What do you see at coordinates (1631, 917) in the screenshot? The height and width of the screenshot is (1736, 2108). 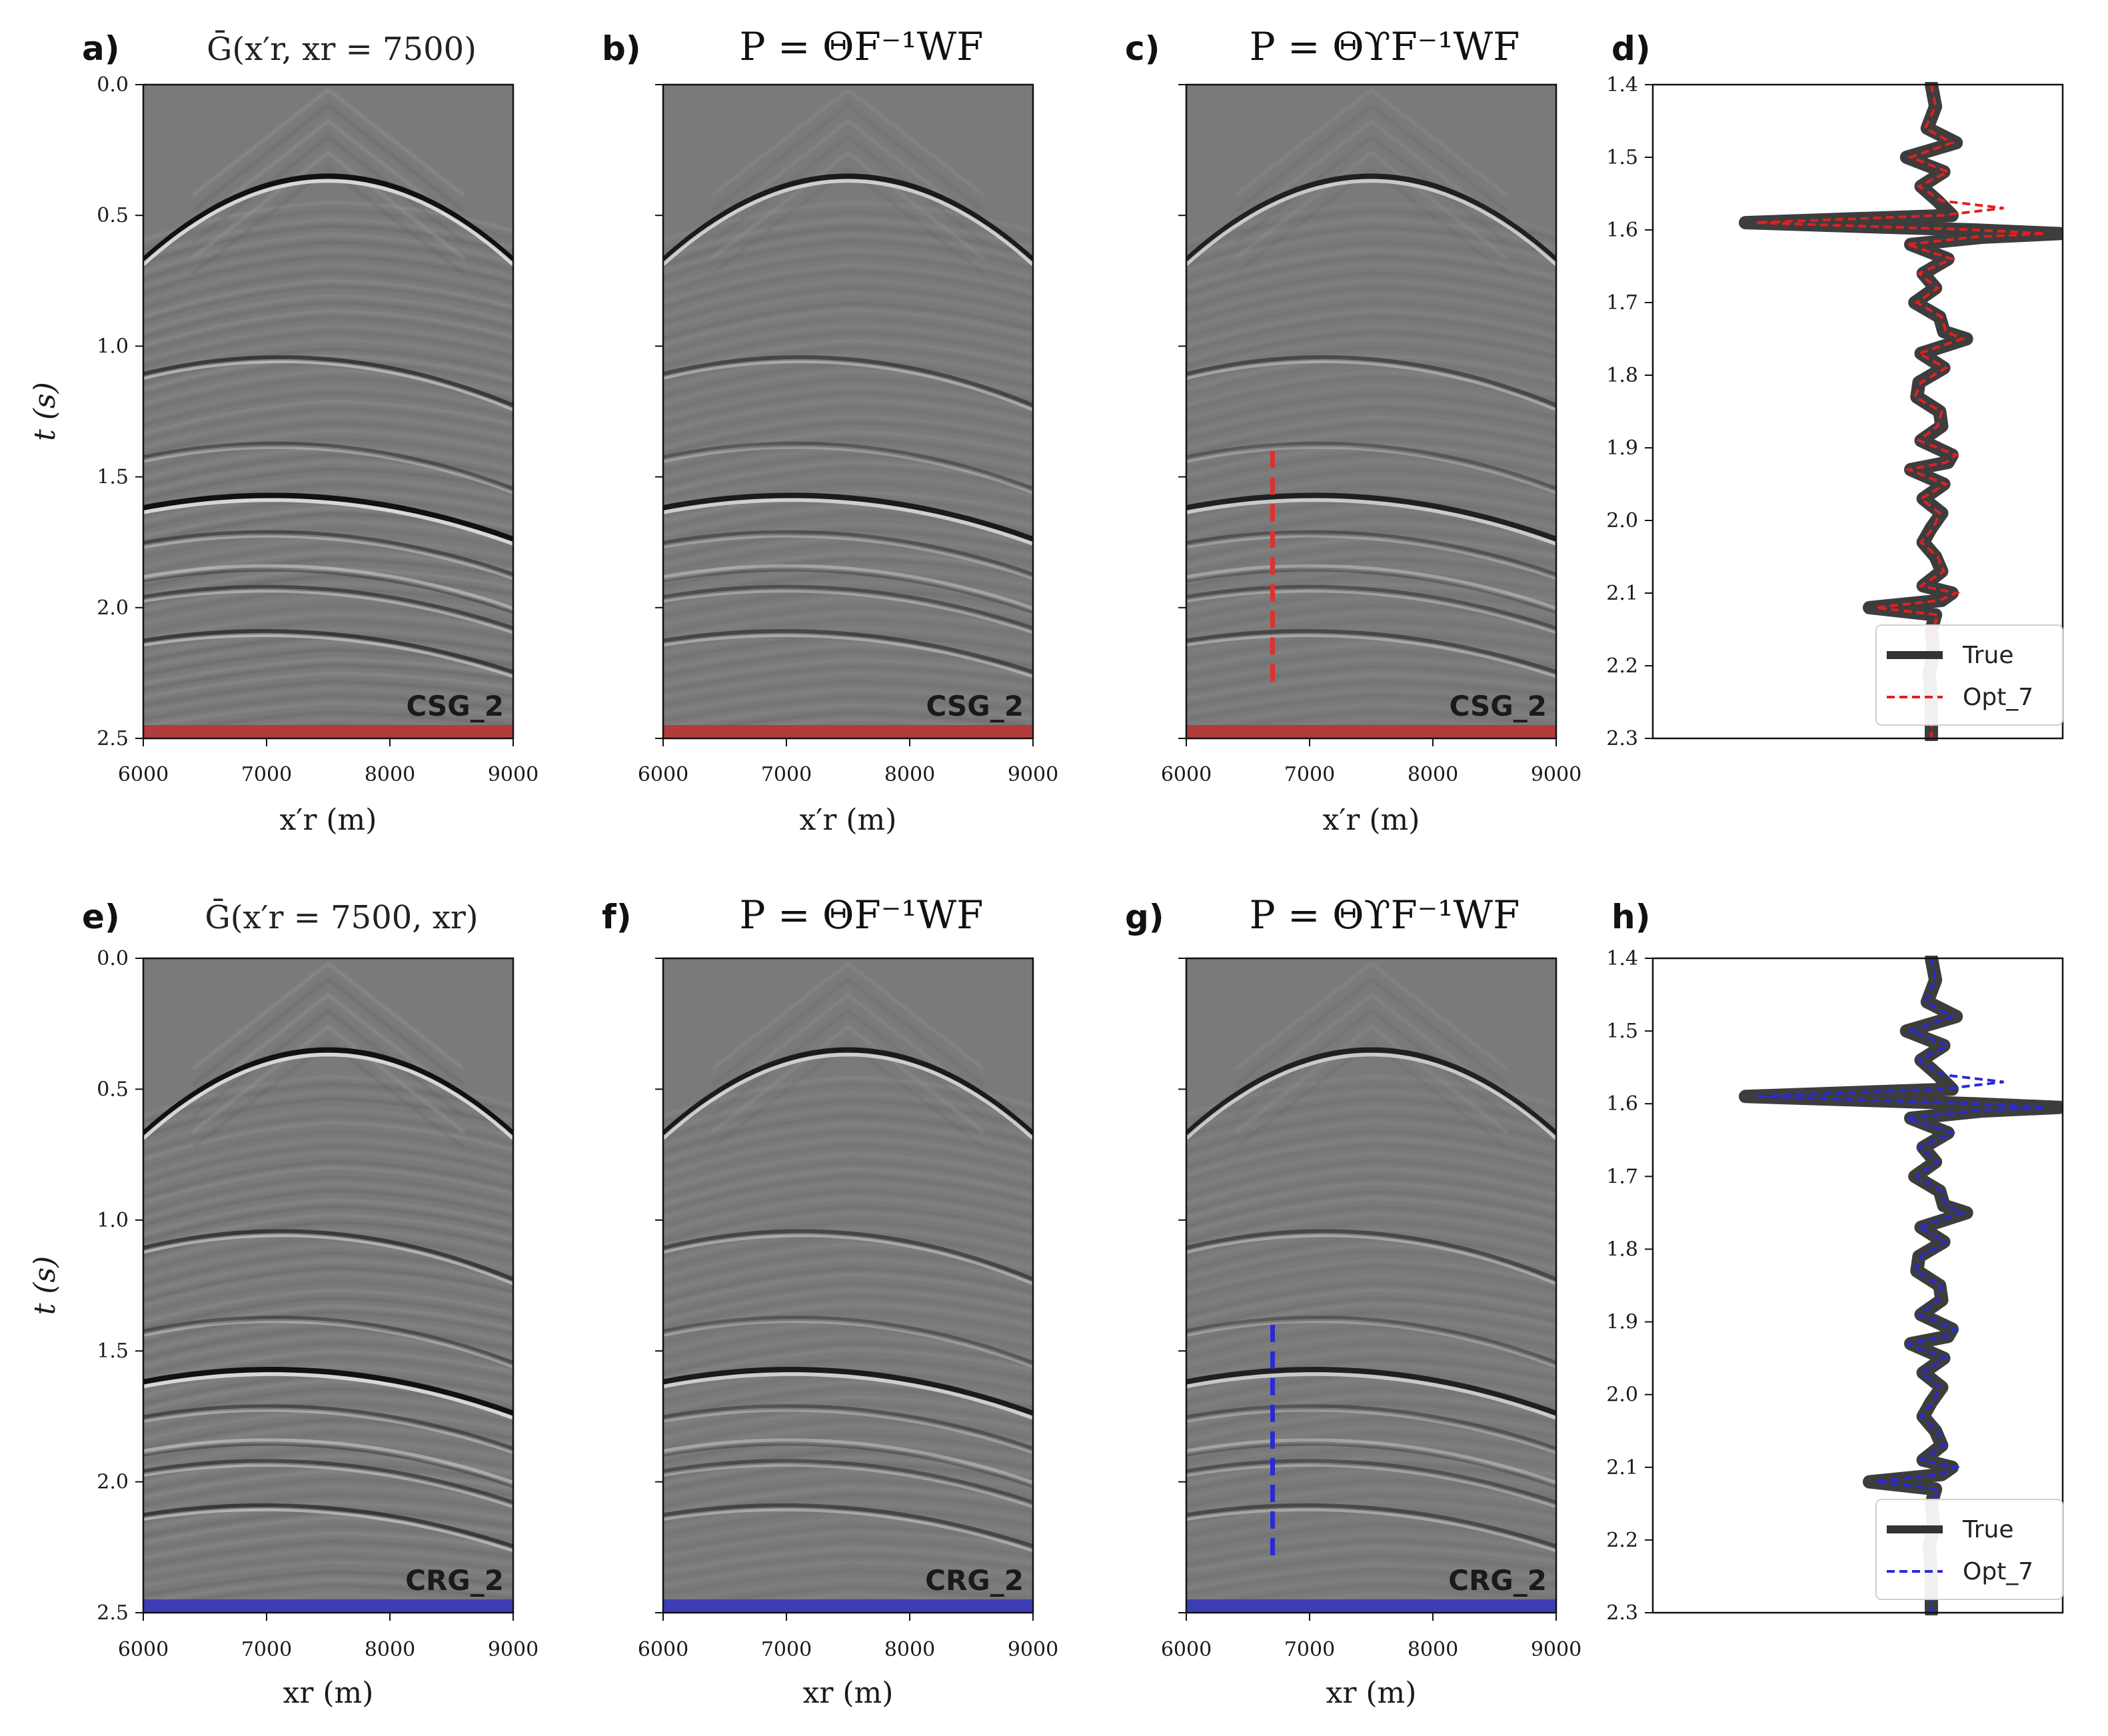 I see `panel-letter: h)` at bounding box center [1631, 917].